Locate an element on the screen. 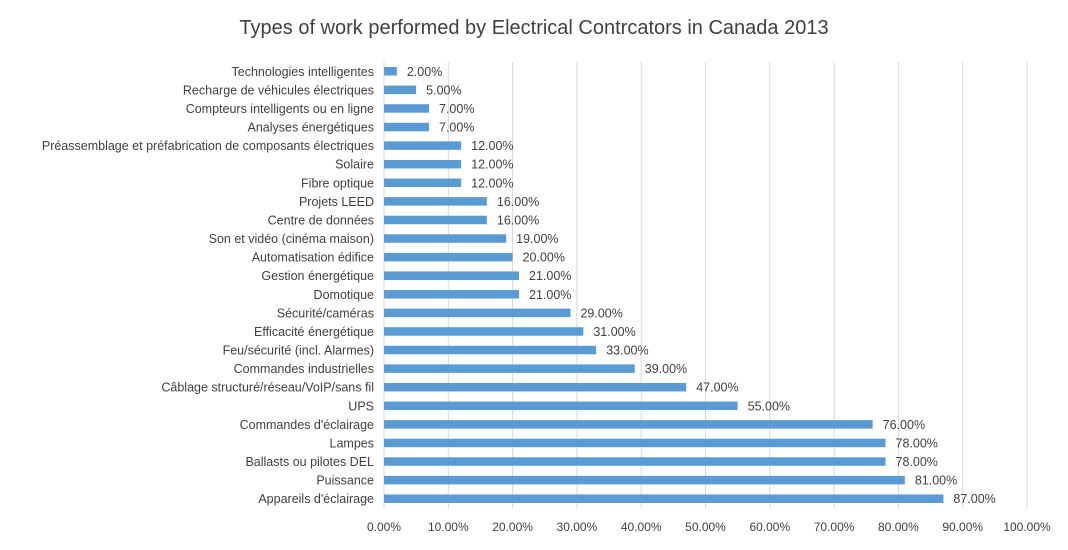  x-tick-label: 10.00% is located at coordinates (448, 527).